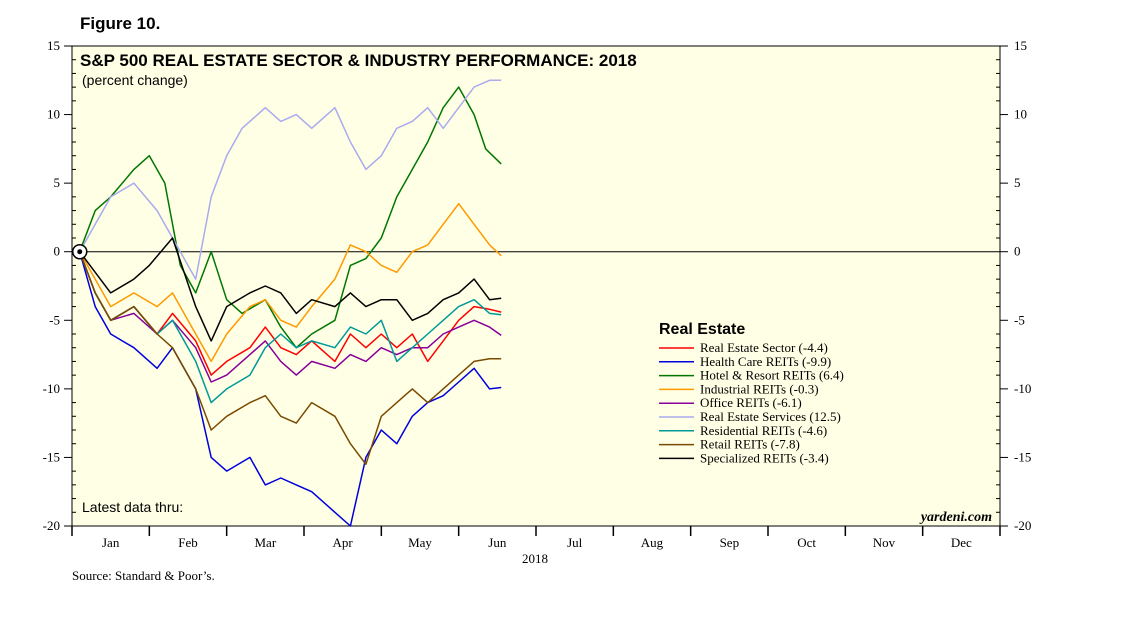 This screenshot has width=1138, height=621. Describe the element at coordinates (1017, 251) in the screenshot. I see `y-tick-label-right: 0` at that location.